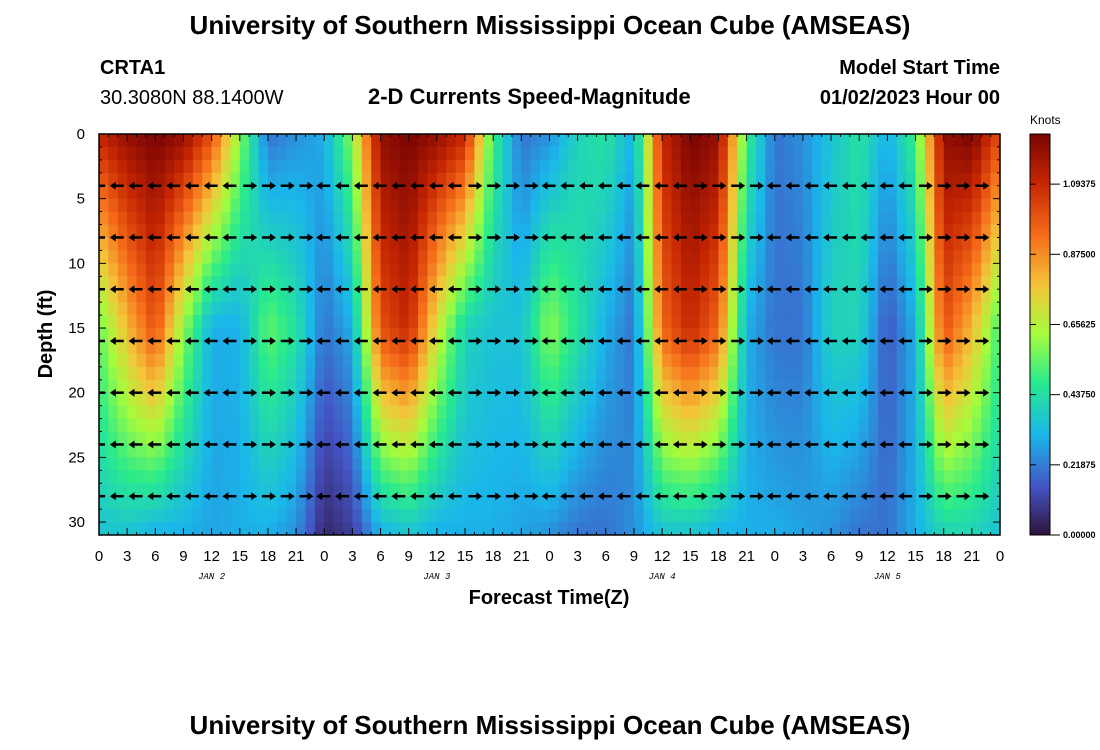  What do you see at coordinates (437, 577) in the screenshot?
I see `day-label: JAN 3` at bounding box center [437, 577].